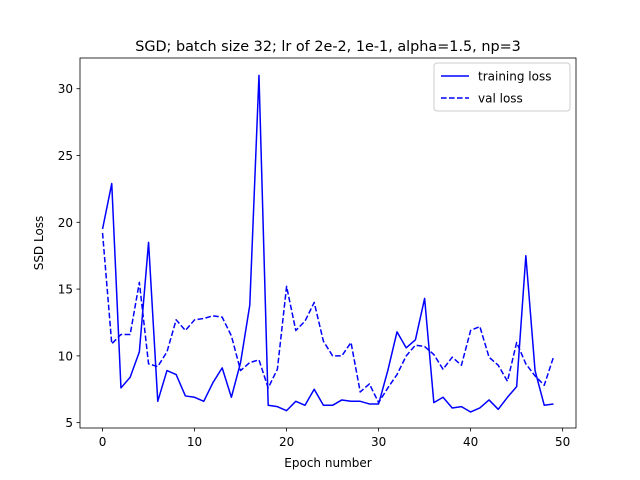 The width and height of the screenshot is (640, 480). I want to click on x-tick-label: 50, so click(562, 442).